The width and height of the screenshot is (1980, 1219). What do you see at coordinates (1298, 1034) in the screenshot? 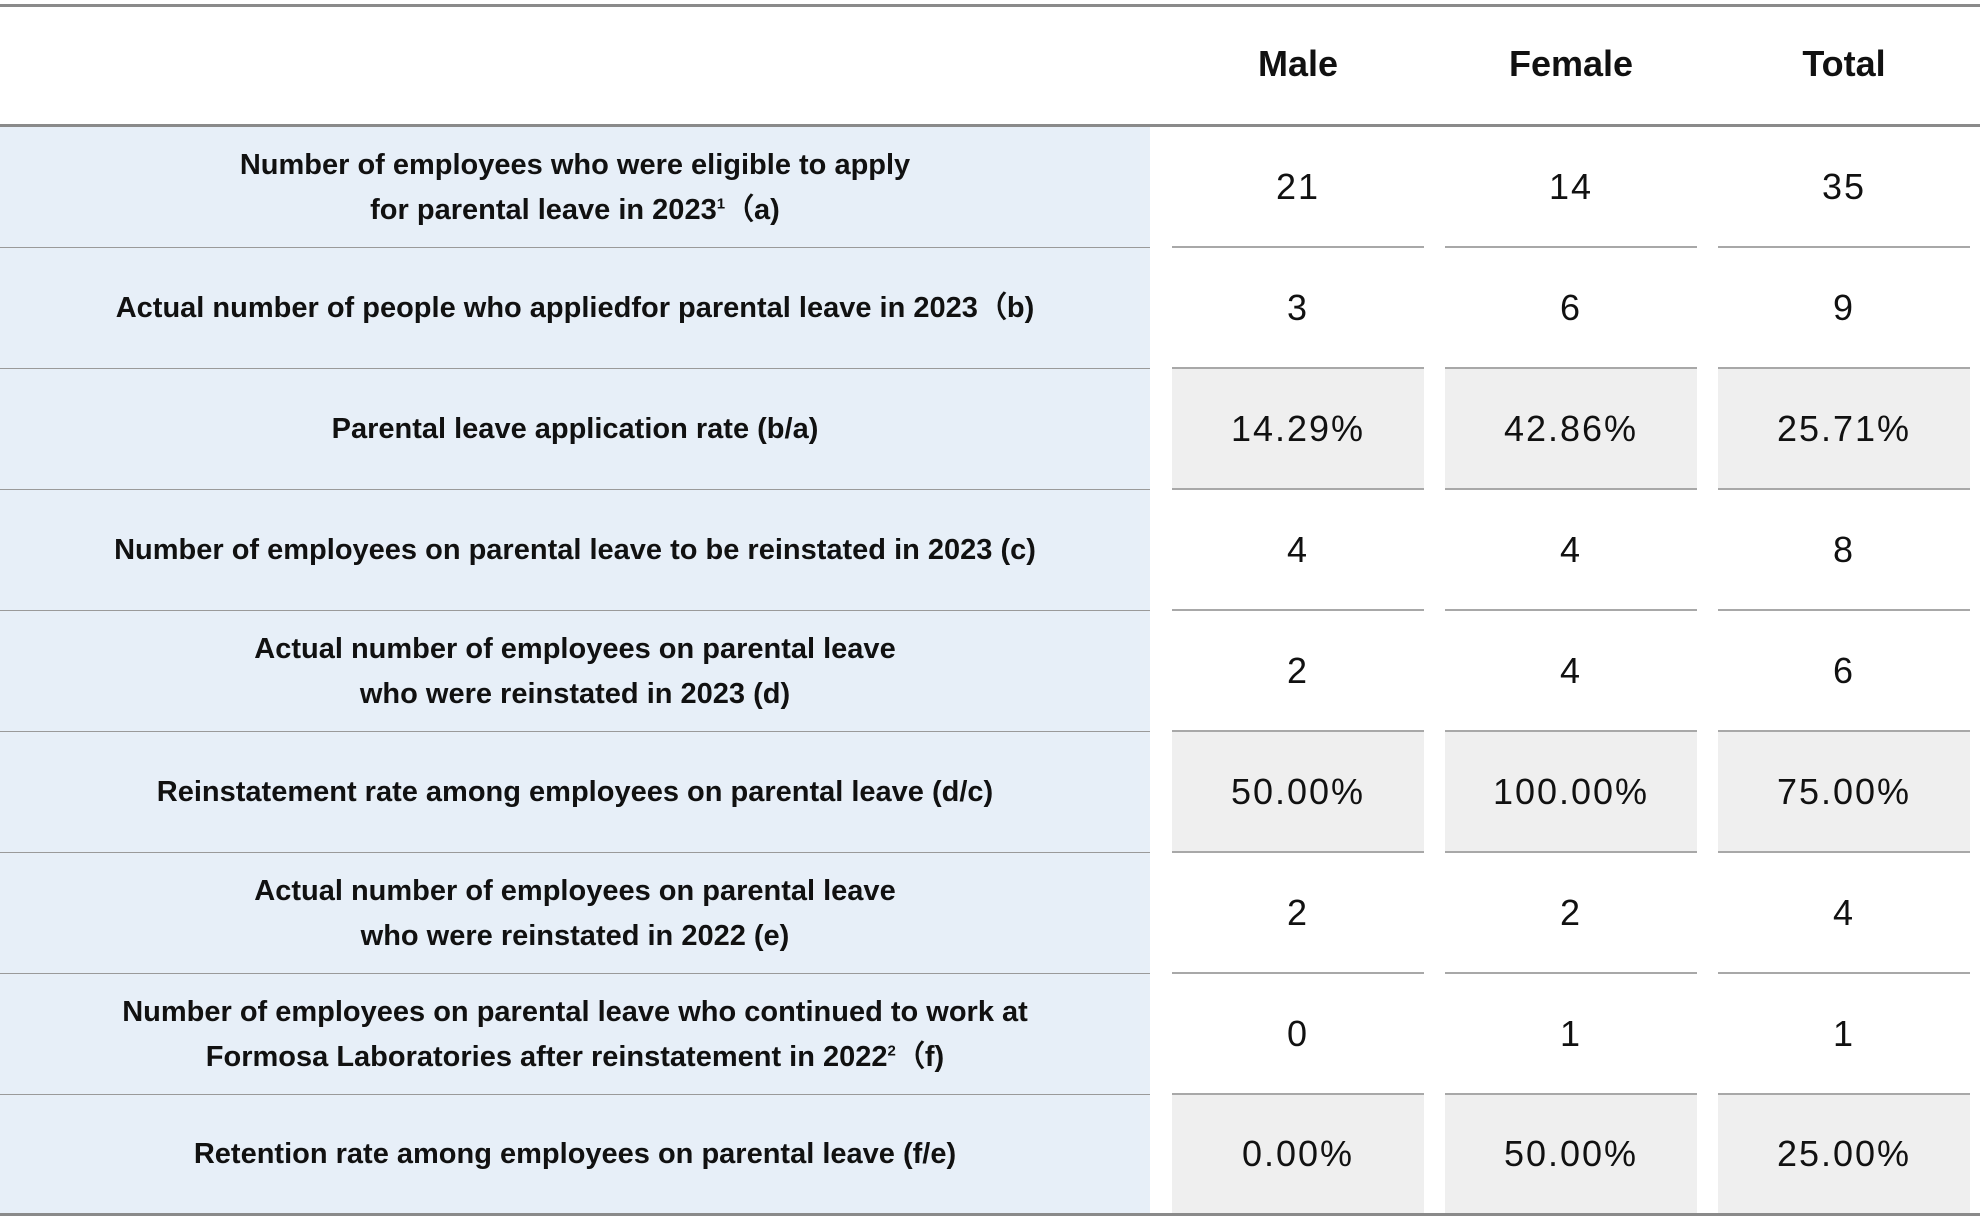
I see `male-value: 0` at bounding box center [1298, 1034].